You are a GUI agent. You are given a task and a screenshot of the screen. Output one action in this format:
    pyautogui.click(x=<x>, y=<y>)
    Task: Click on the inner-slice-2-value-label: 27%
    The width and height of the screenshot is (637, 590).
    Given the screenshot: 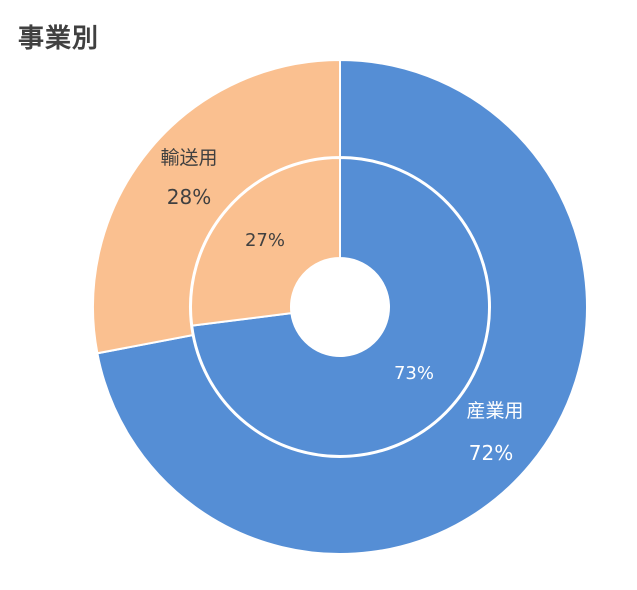 What is the action you would take?
    pyautogui.click(x=265, y=240)
    